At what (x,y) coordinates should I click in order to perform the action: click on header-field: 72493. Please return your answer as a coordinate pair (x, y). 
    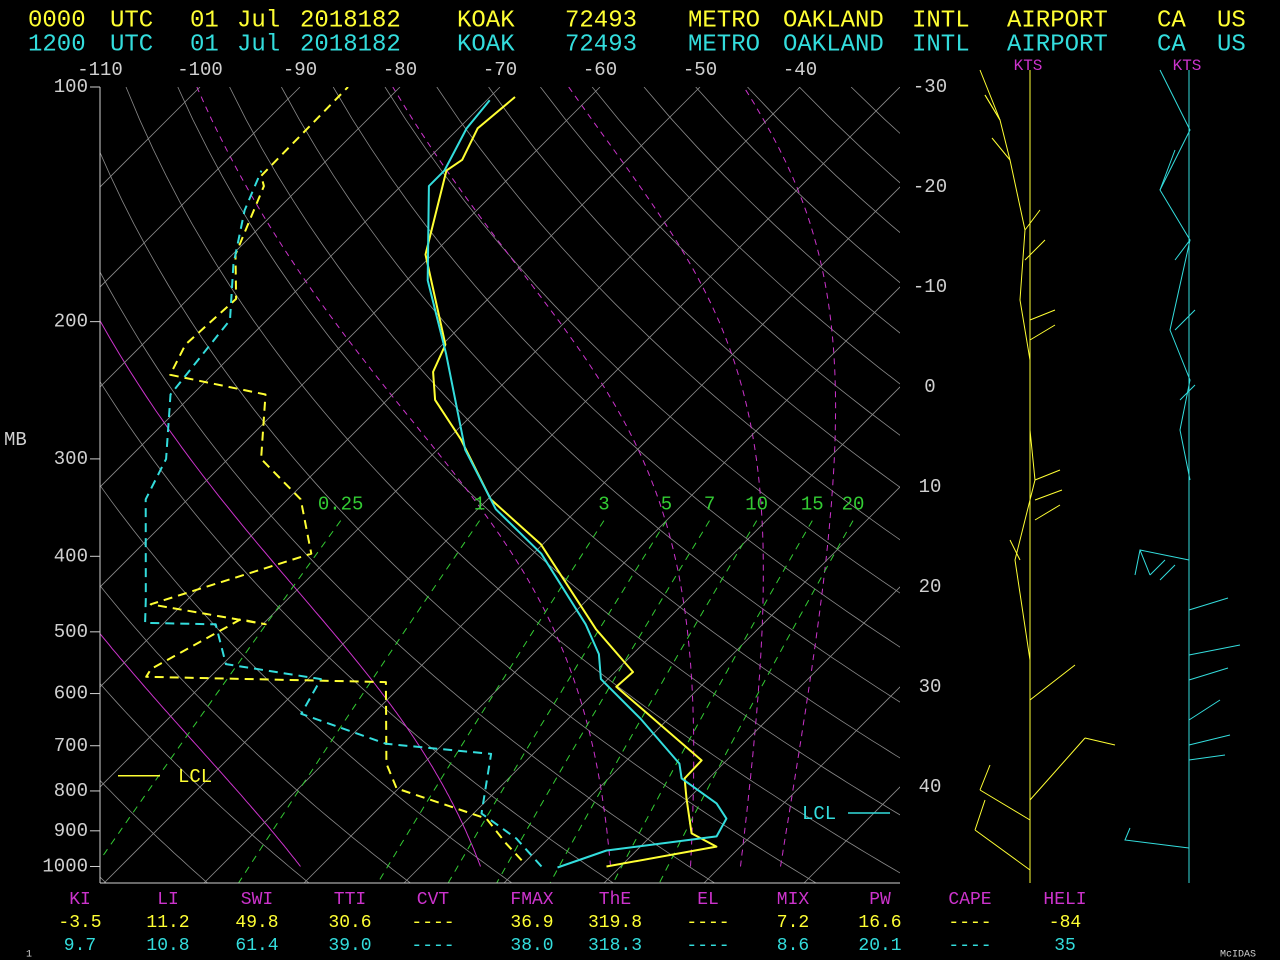
    Looking at the image, I should click on (601, 20).